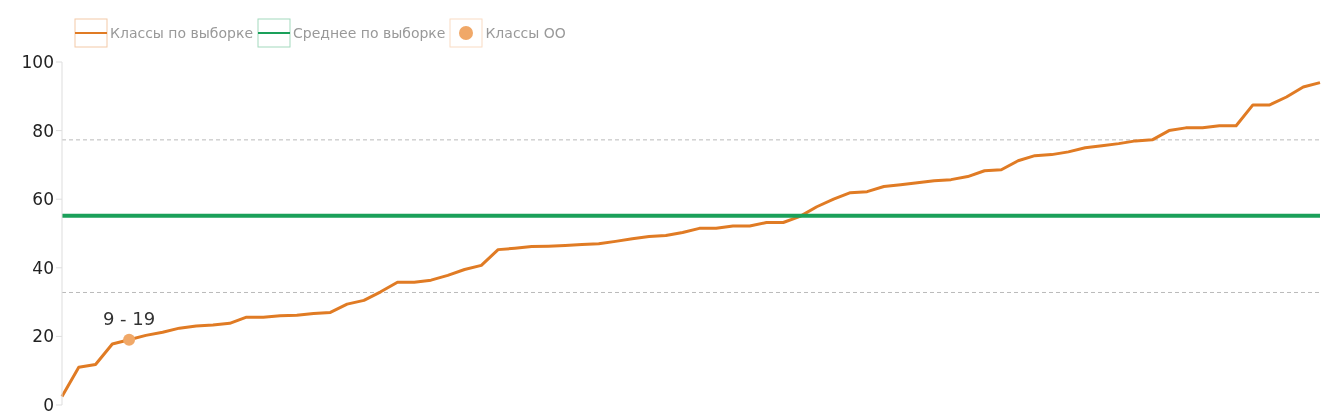  I want to click on y-tick-label: 20, so click(43, 336).